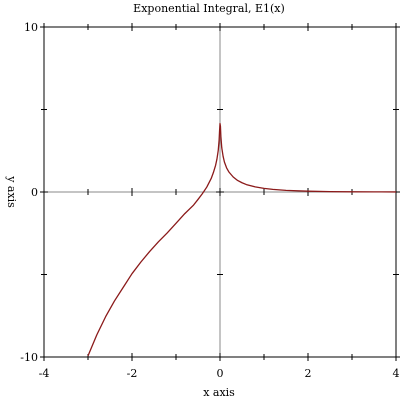  What do you see at coordinates (219, 392) in the screenshot?
I see `x-axis-label: x axis` at bounding box center [219, 392].